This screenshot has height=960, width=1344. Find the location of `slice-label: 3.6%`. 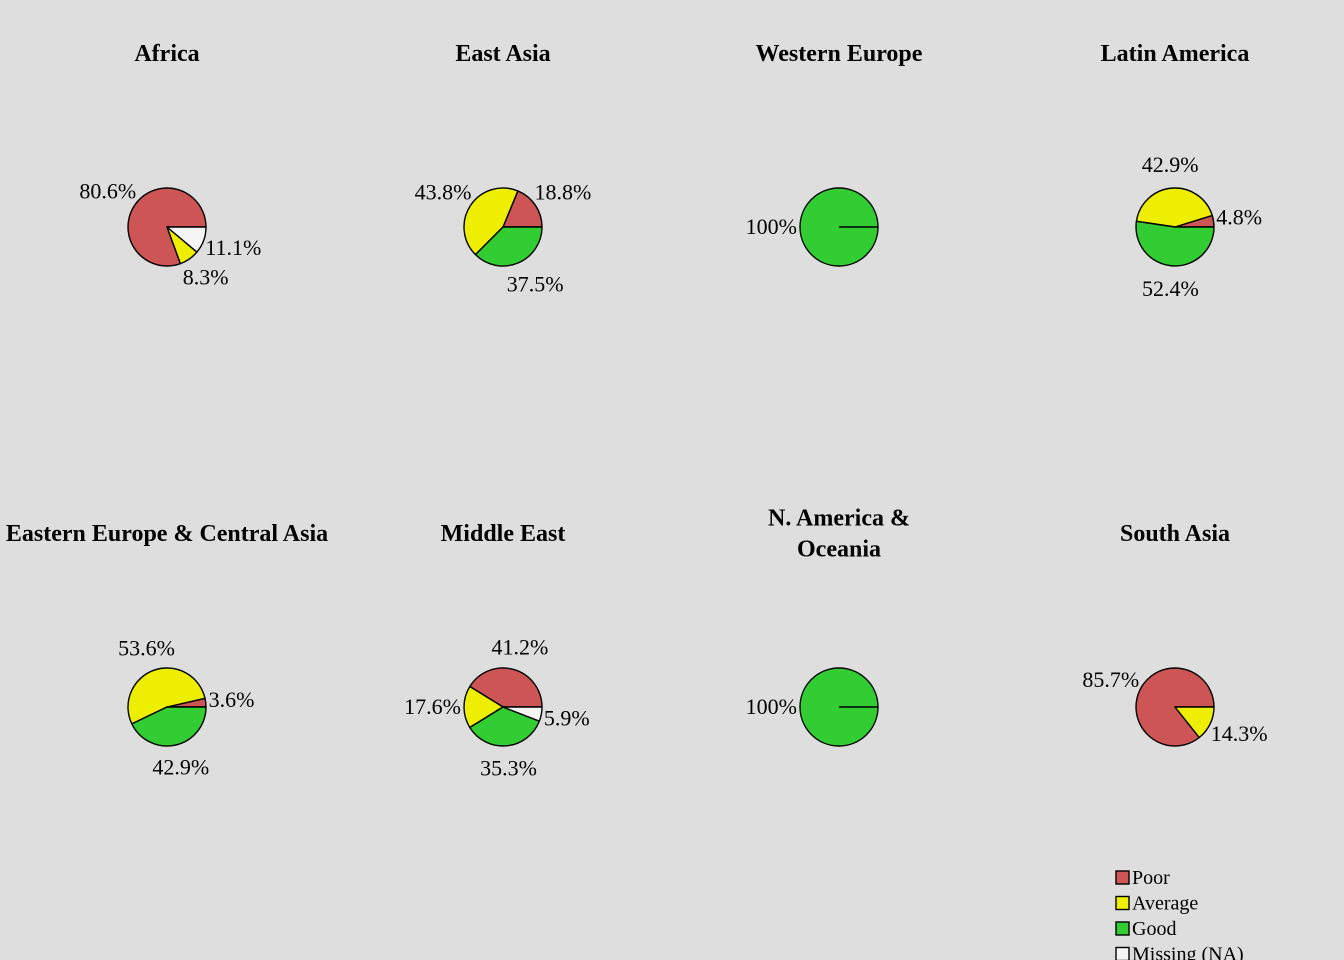

slice-label: 3.6% is located at coordinates (232, 699).